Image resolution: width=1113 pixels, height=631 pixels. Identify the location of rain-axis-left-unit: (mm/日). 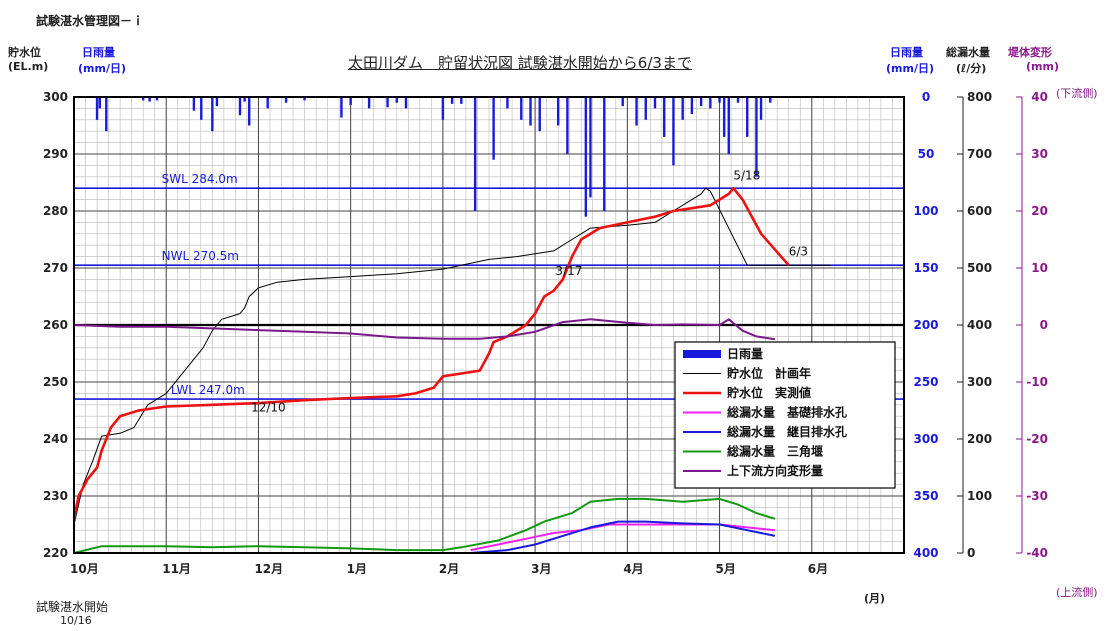
(102, 68).